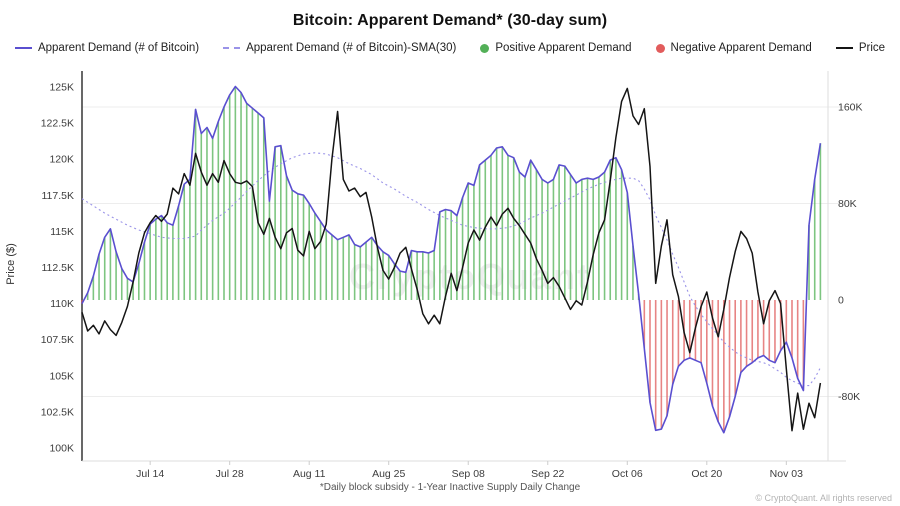 The width and height of the screenshot is (900, 506). I want to click on right-axis-tick-label: -80K, so click(849, 397).